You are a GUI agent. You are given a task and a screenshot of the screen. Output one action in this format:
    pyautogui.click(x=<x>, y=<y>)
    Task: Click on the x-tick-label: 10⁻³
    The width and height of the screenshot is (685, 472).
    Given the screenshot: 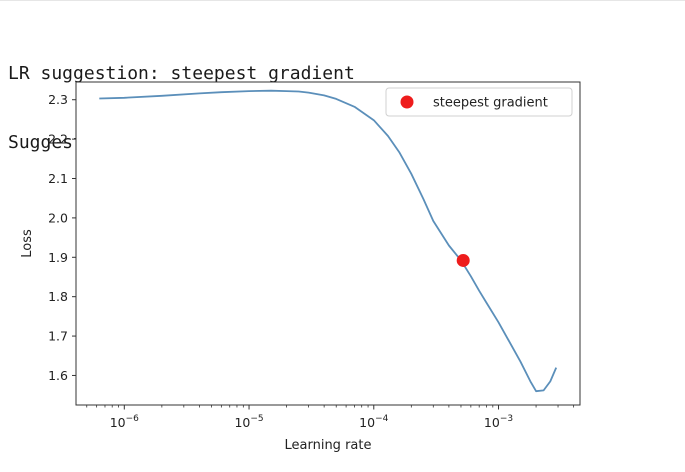 What is the action you would take?
    pyautogui.click(x=498, y=422)
    